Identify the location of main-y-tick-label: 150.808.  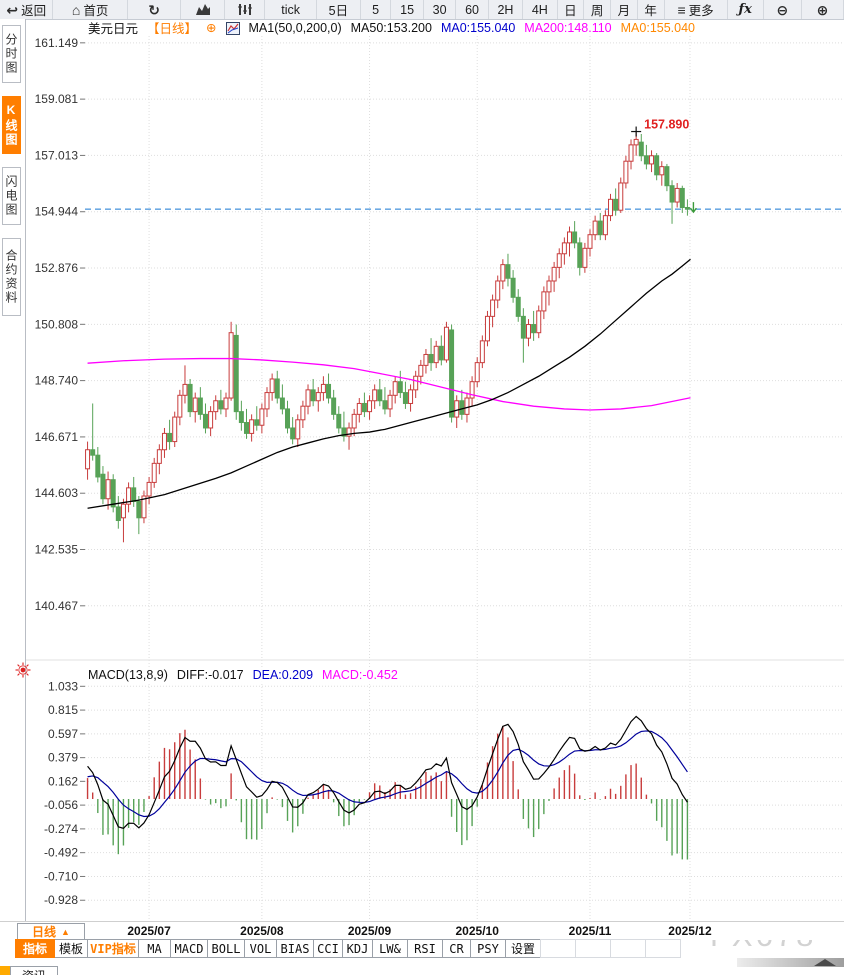
(57, 324).